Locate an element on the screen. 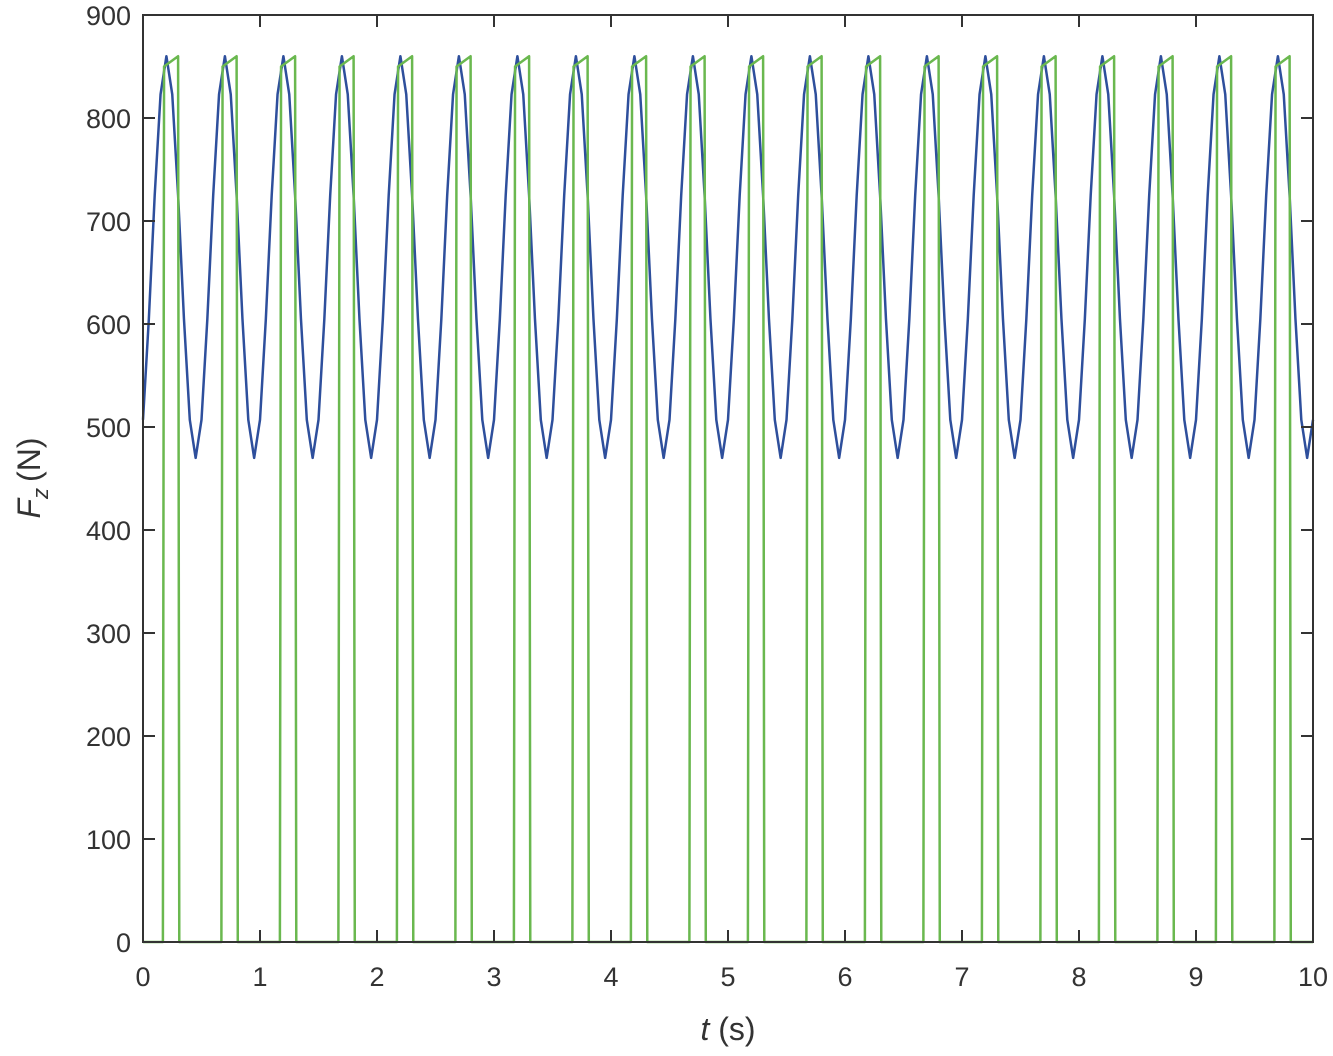  x-tick-label: 1 is located at coordinates (259, 977).